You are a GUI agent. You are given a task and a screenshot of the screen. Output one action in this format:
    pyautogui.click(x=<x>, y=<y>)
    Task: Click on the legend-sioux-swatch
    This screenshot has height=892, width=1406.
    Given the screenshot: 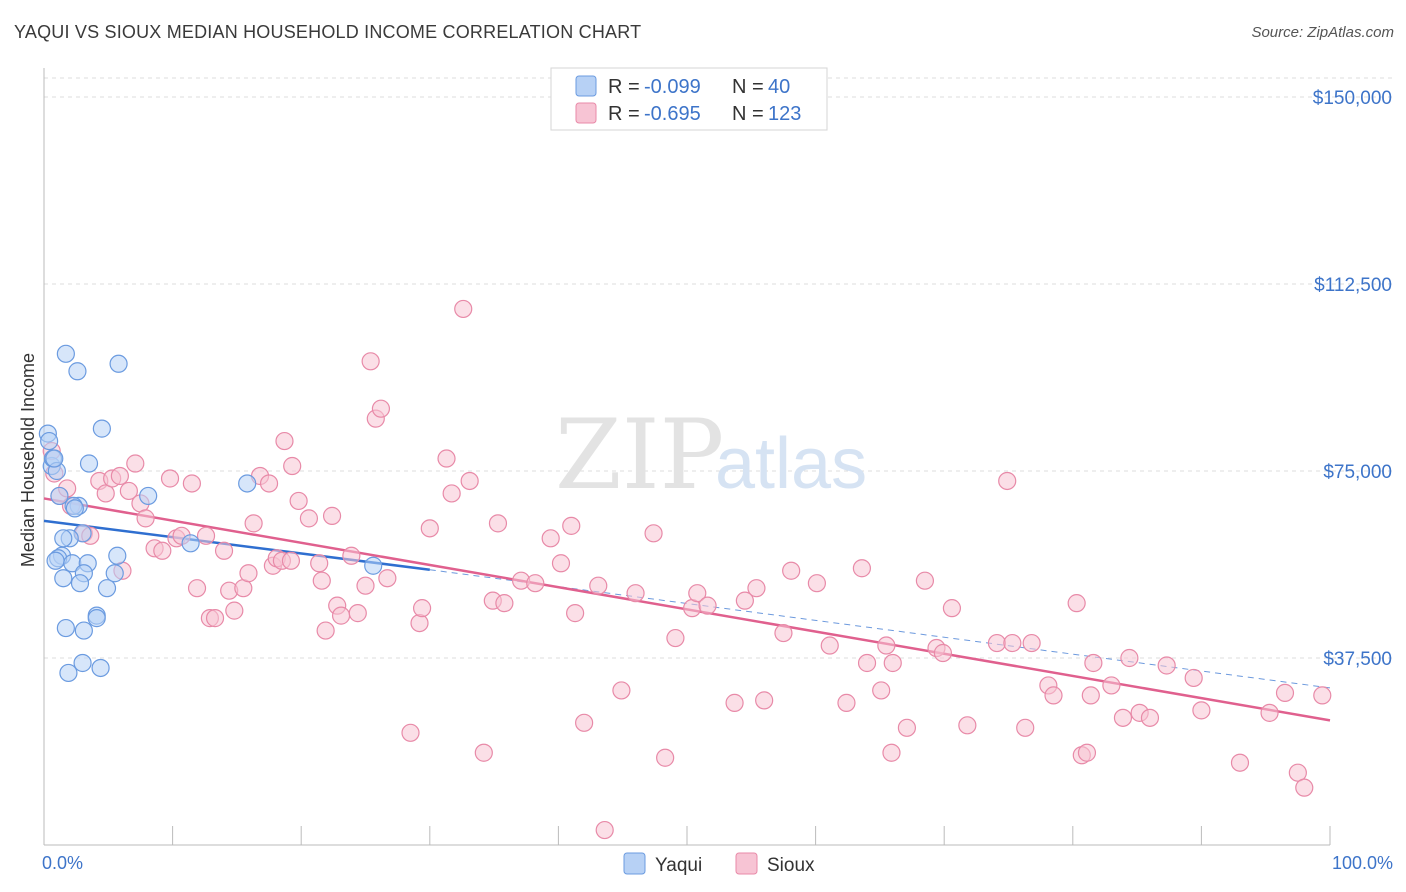 What is the action you would take?
    pyautogui.click(x=586, y=113)
    